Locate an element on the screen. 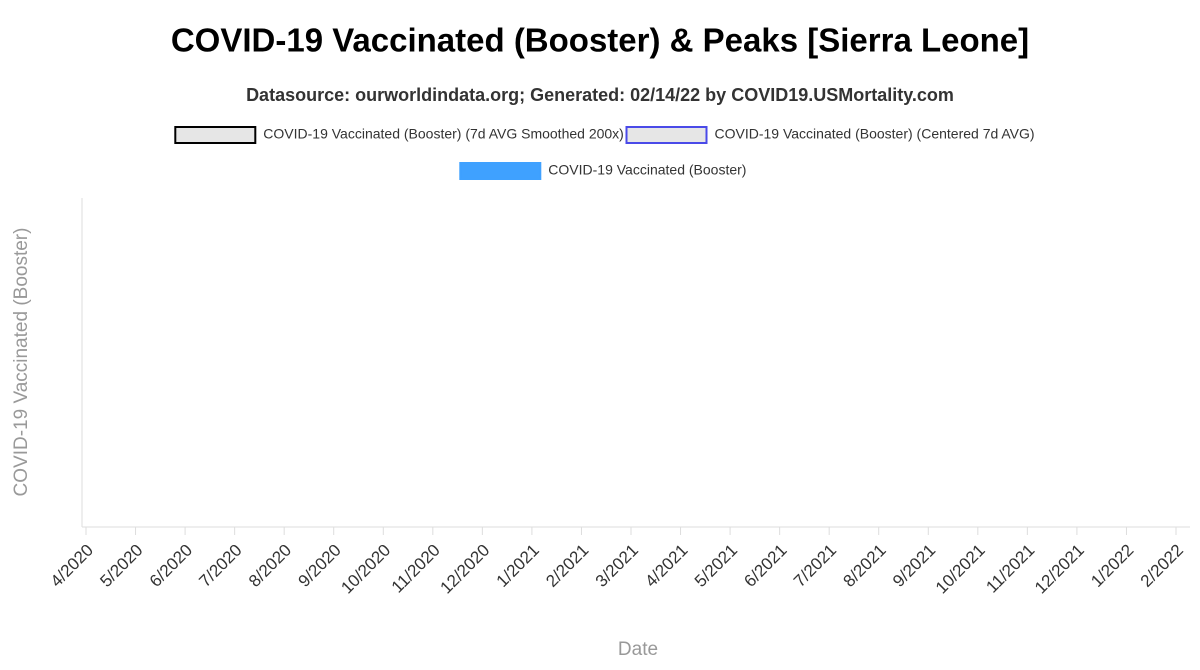 The width and height of the screenshot is (1200, 670). x-tick-label: 10/2020 is located at coordinates (365, 569).